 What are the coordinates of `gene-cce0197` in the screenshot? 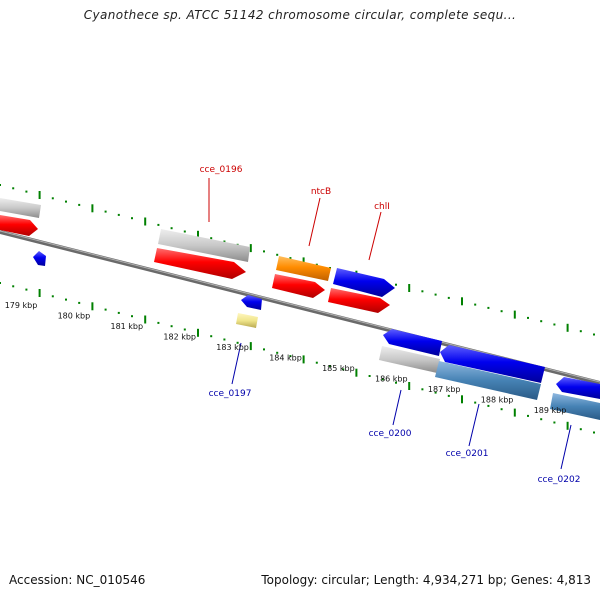 It's located at (247, 320).